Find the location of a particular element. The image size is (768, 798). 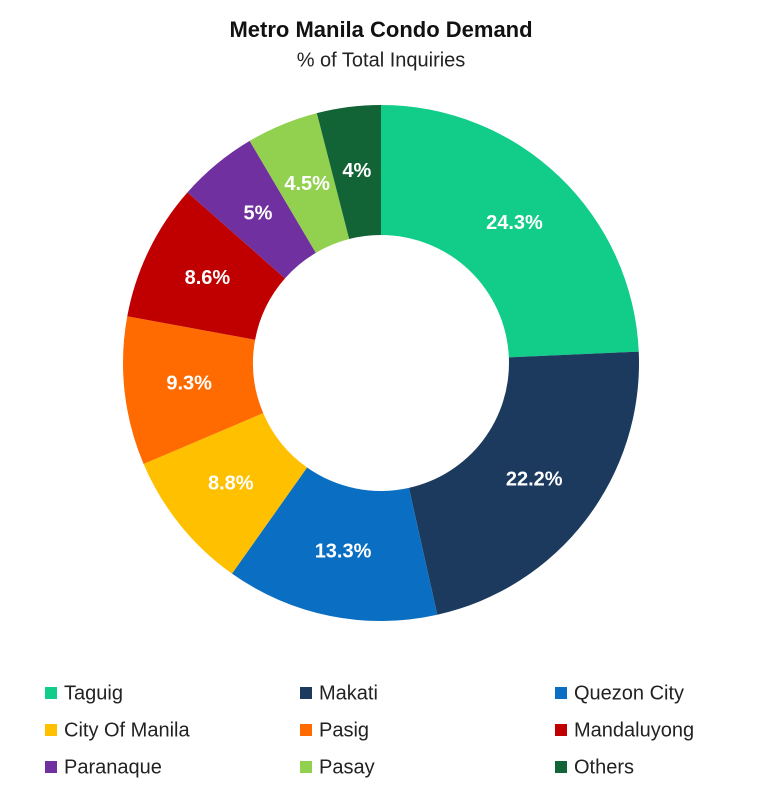

legend-label: Mandaluyong is located at coordinates (634, 730).